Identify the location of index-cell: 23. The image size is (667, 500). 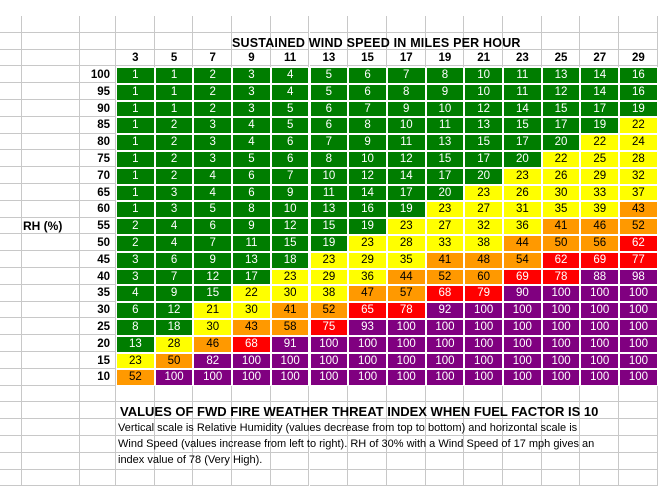
(329, 260).